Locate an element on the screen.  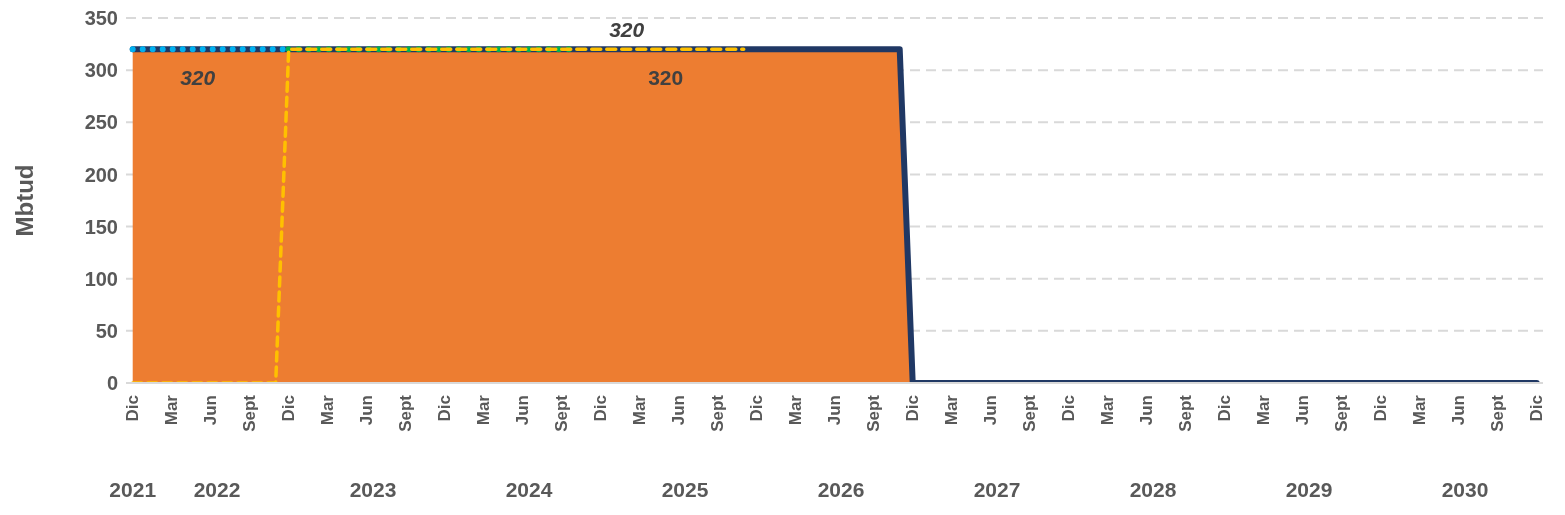
x2-tick-label: 2025 is located at coordinates (685, 489).